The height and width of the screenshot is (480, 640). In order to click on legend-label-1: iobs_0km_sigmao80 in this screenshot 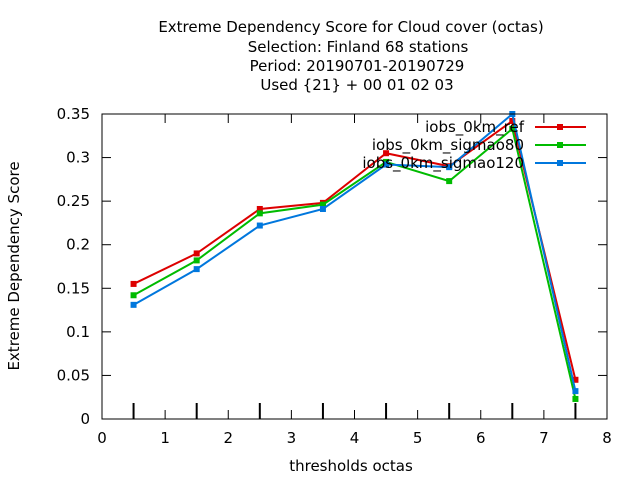, I will do `click(448, 145)`.